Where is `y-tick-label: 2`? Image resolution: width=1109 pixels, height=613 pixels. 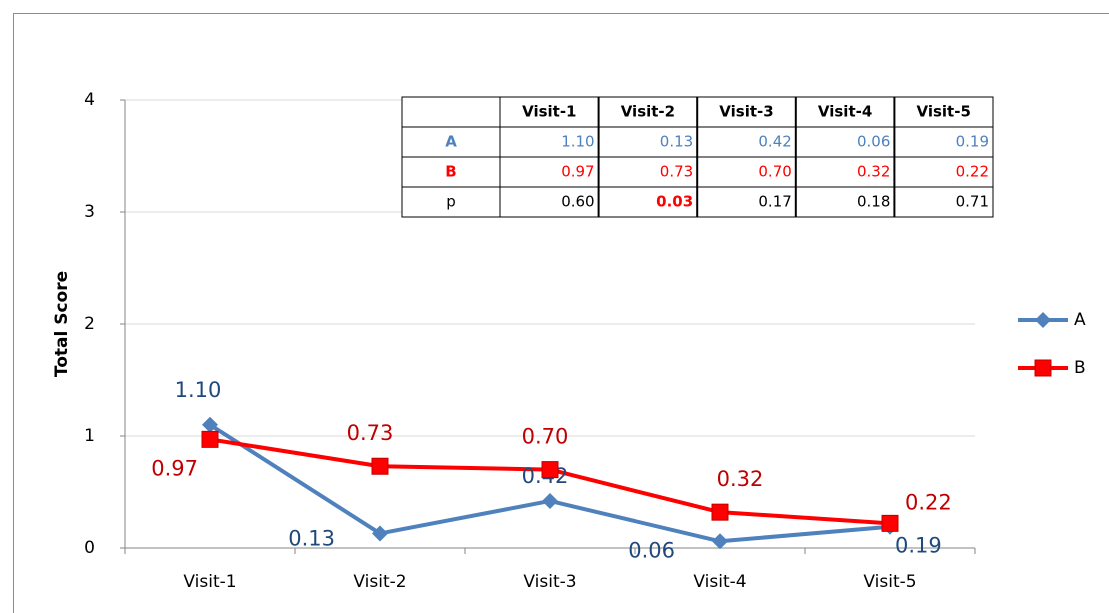
y-tick-label: 2 is located at coordinates (89, 324).